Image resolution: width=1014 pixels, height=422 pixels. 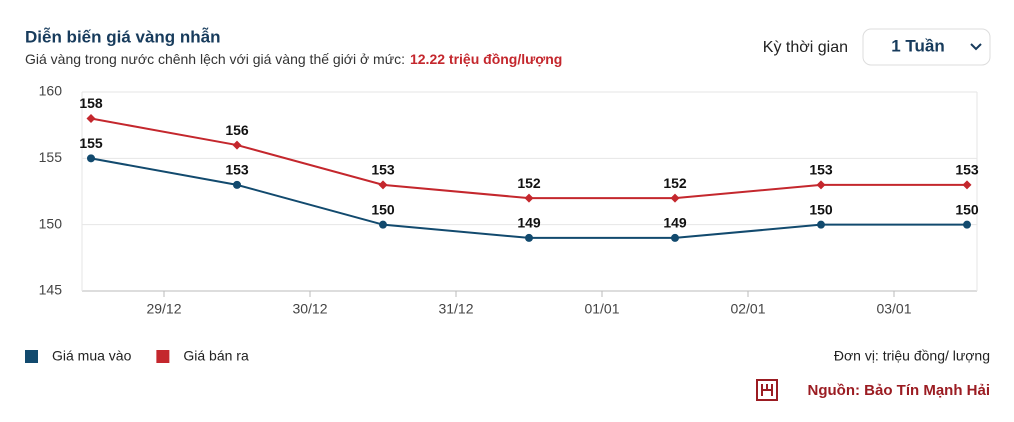 I want to click on chart-title: Diễn biến giá vàng nhẫn, so click(x=123, y=36).